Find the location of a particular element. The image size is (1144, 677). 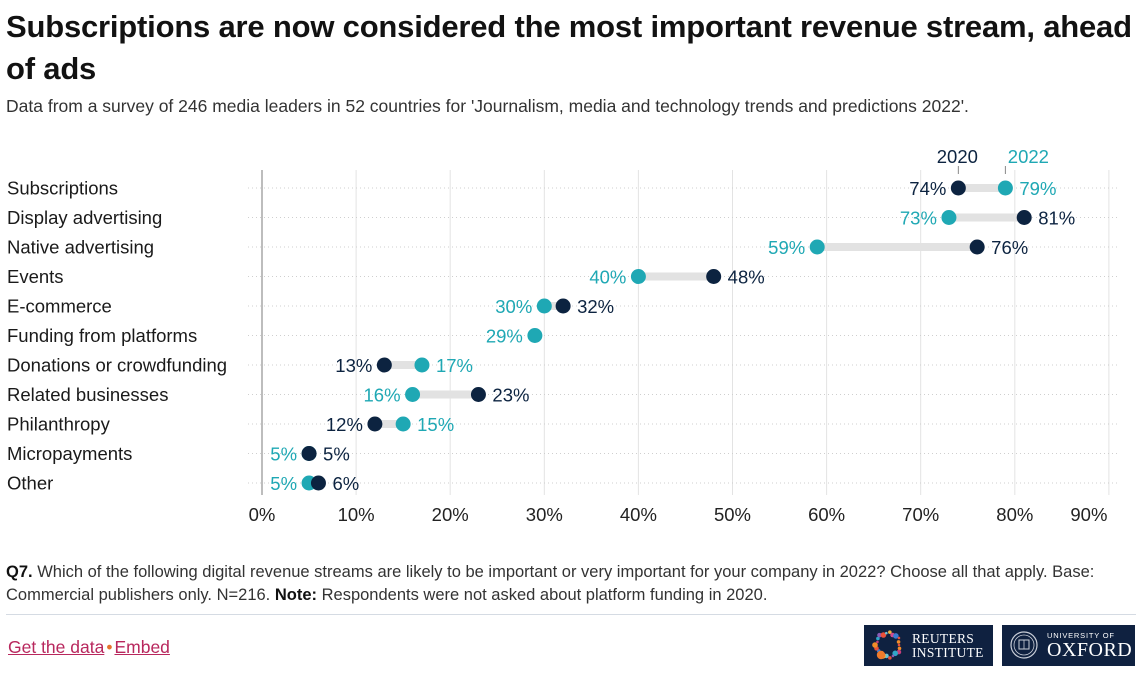

reuters-line2: INSTITUTE is located at coordinates (948, 652).